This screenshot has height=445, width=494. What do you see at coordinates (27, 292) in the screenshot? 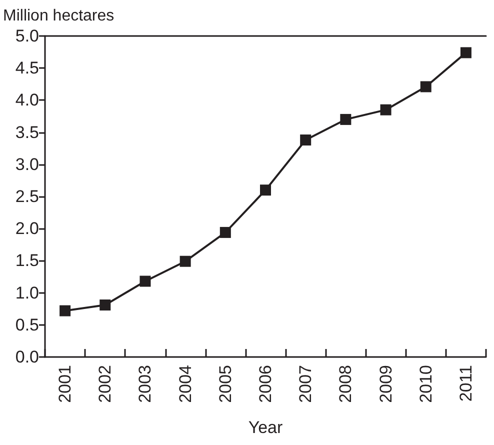
I see `y-tick-label: 1.0` at bounding box center [27, 292].